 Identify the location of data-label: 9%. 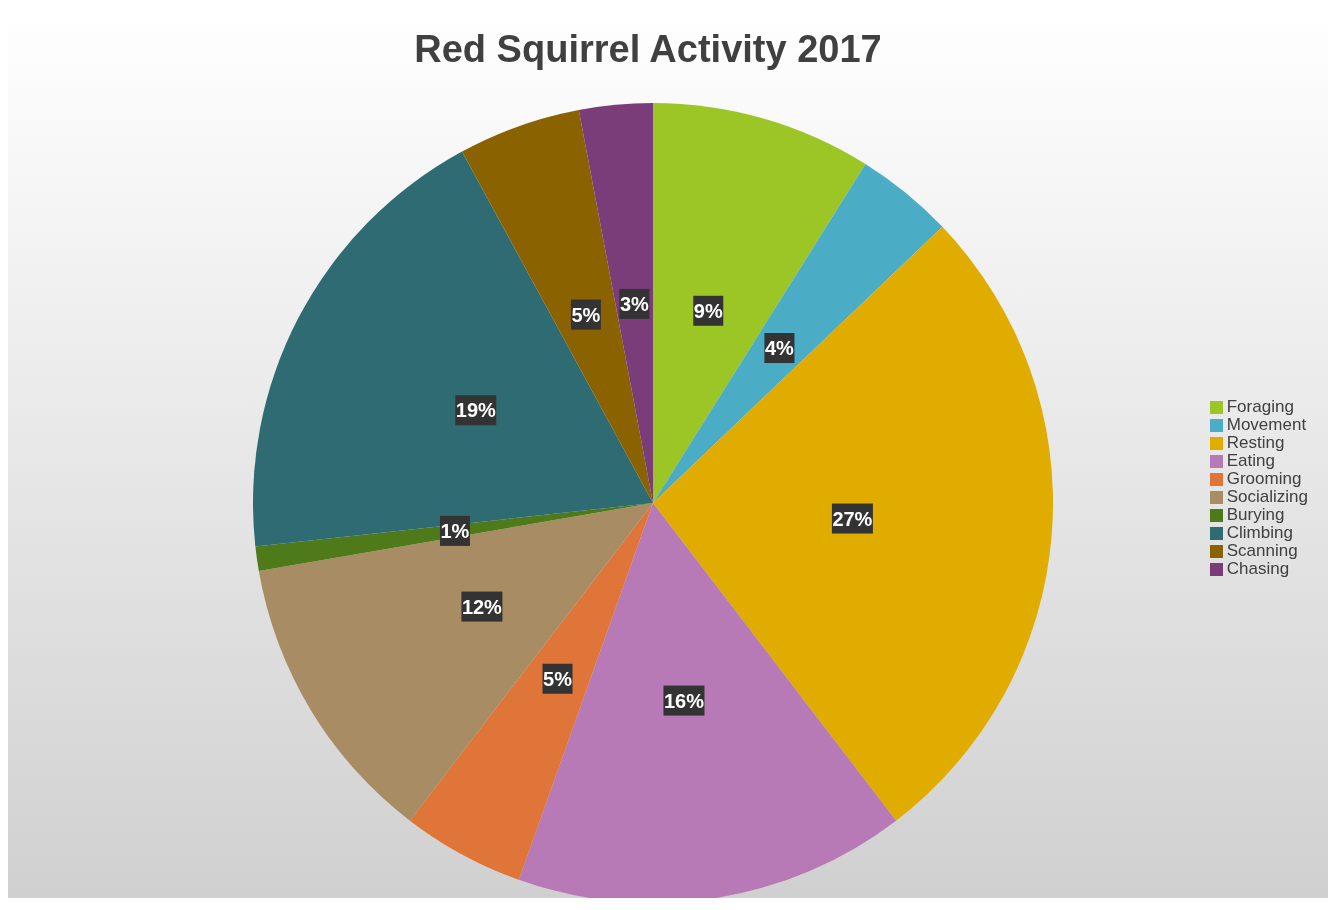
(708, 310).